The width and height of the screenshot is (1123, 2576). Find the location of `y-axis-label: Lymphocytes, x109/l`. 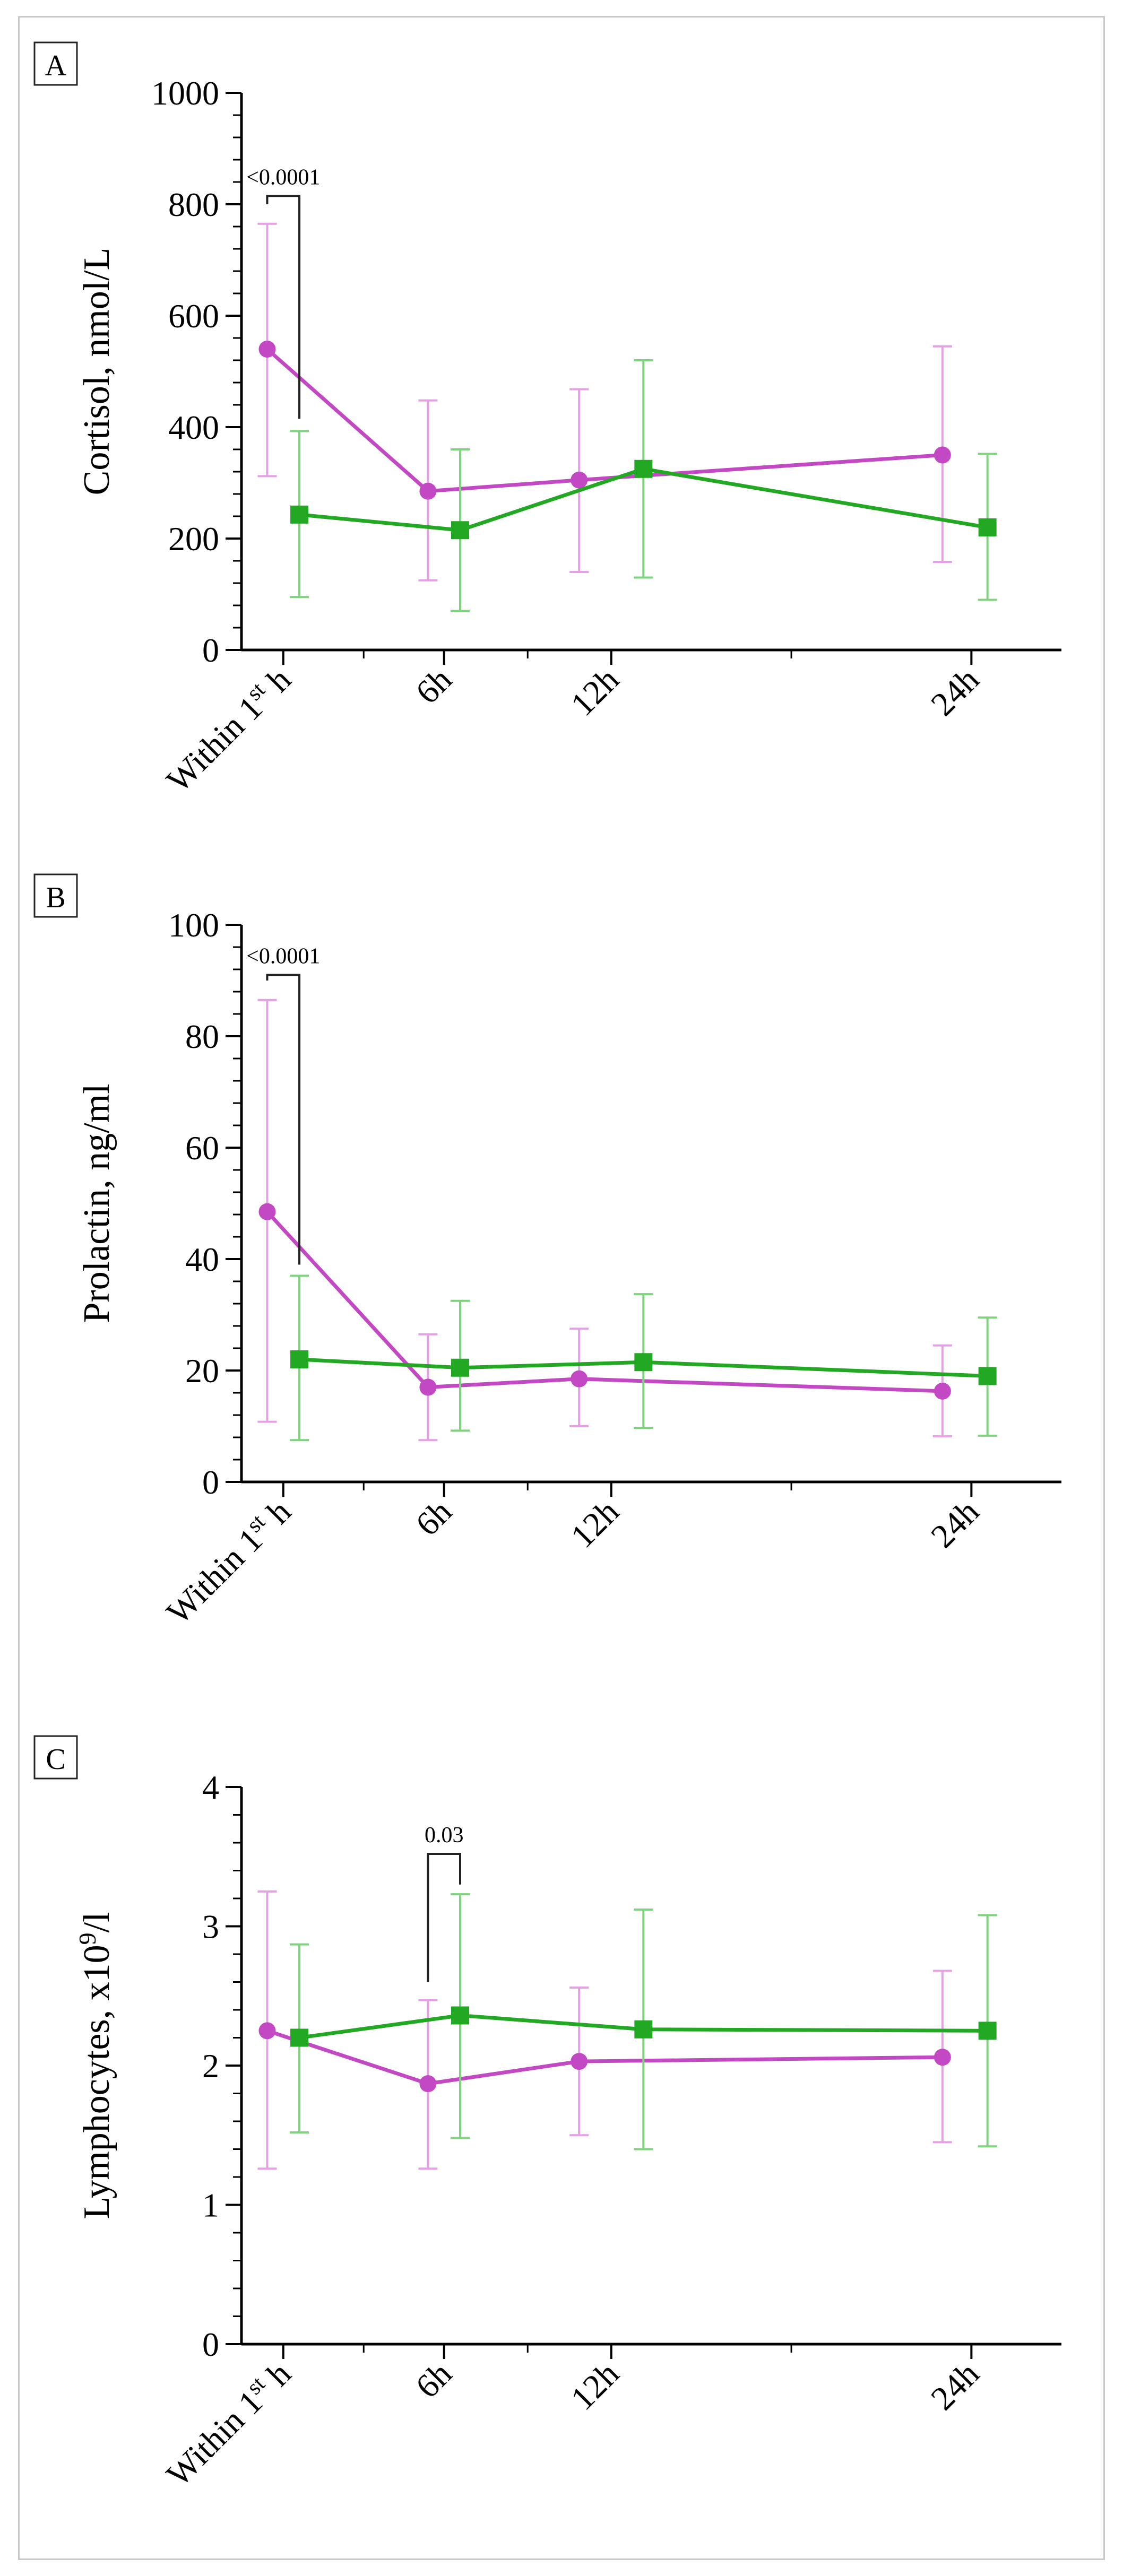

y-axis-label: Lymphocytes, x109/l is located at coordinates (96, 2065).